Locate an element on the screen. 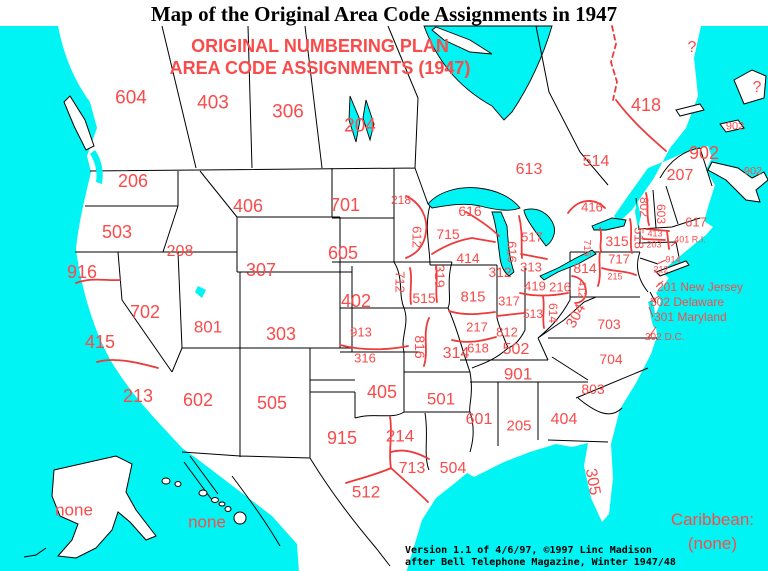 Image resolution: width=768 pixels, height=571 pixels. area-code-label-604: 604 is located at coordinates (131, 98).